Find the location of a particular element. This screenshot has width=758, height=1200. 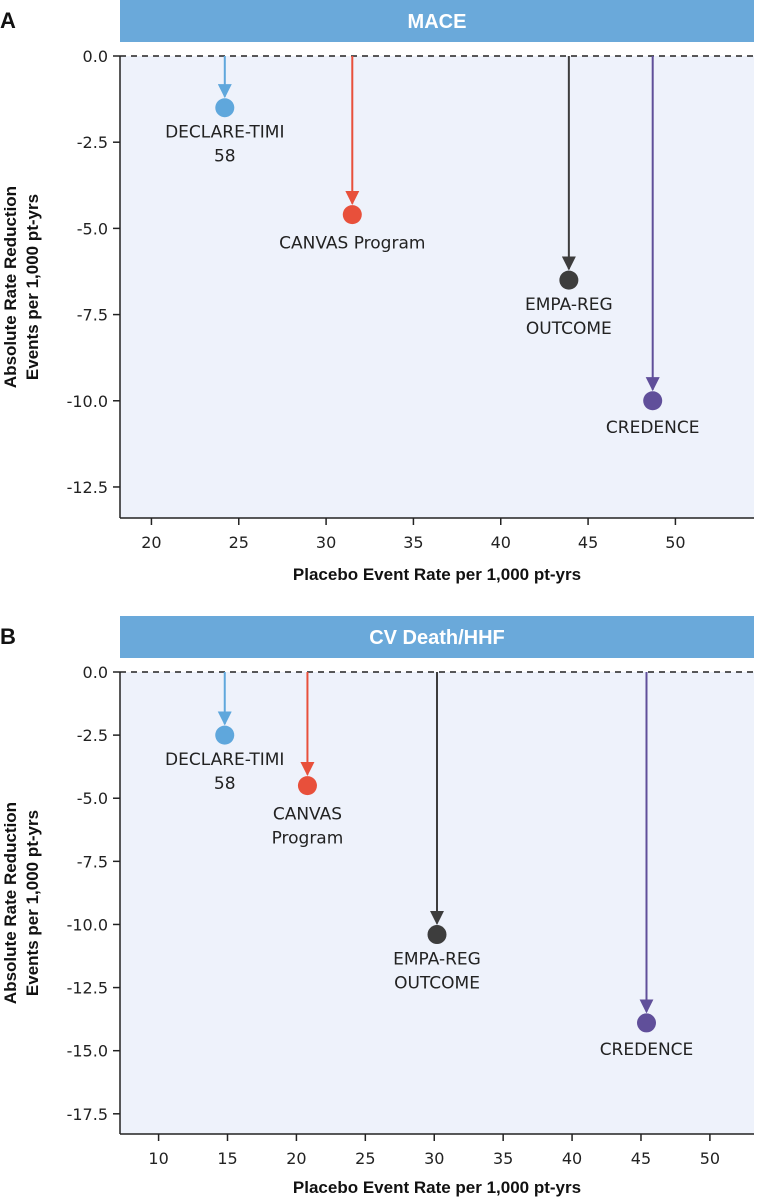

panel-b-y-tick-label: -5.0 is located at coordinates (92, 798).